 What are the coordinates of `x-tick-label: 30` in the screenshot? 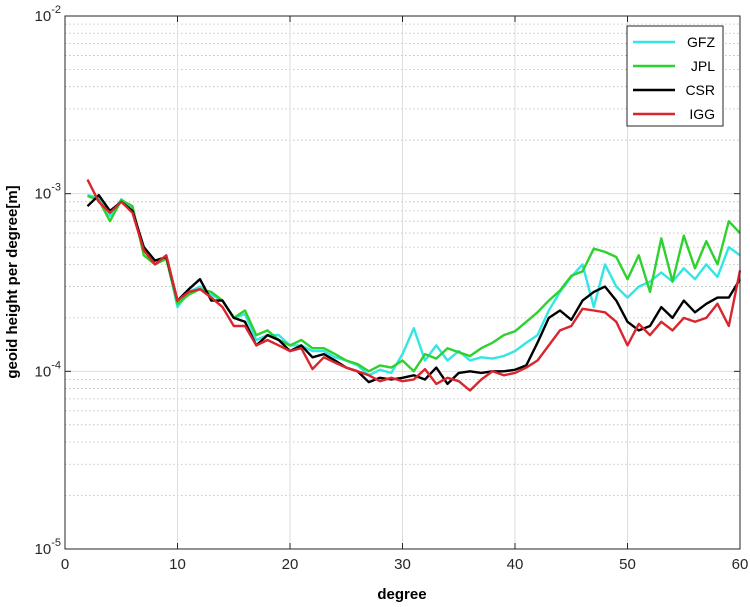 It's located at (402, 564).